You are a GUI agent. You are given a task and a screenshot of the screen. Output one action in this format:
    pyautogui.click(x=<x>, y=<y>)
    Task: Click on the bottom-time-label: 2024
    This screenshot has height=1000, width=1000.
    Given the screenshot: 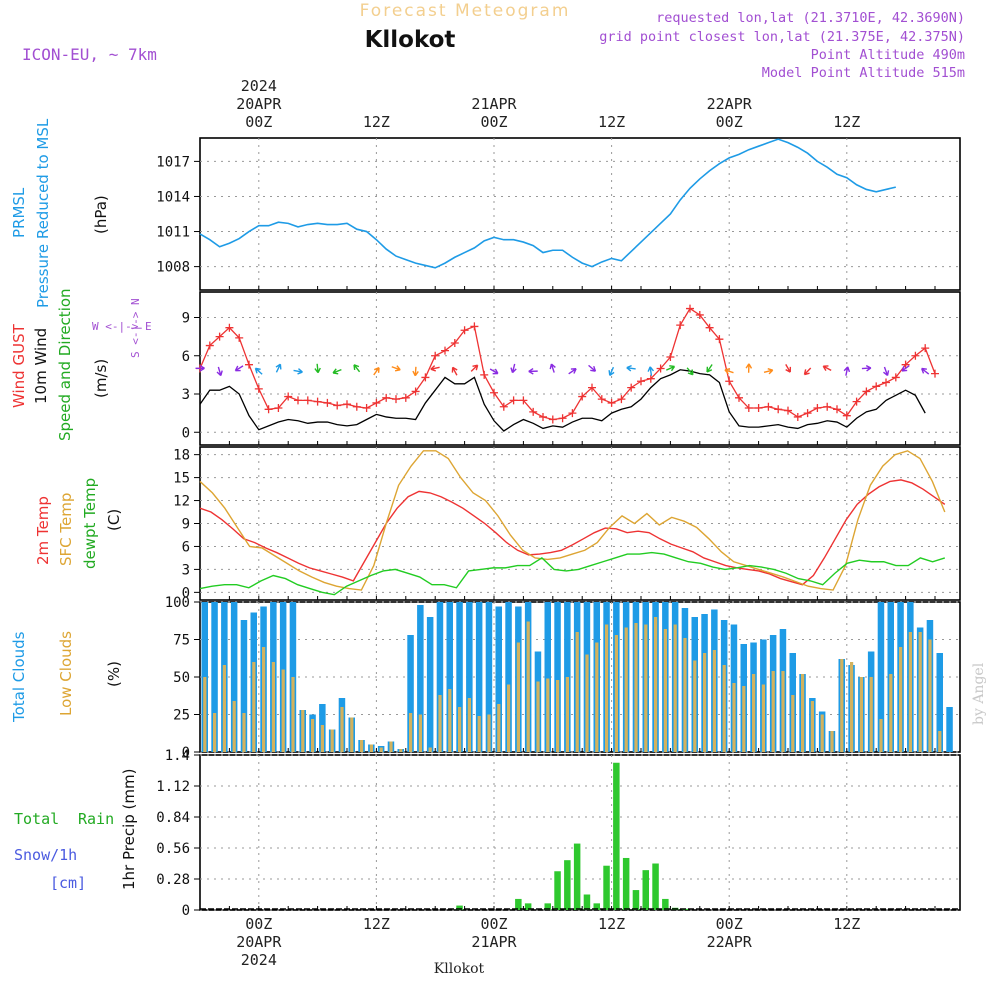 What is the action you would take?
    pyautogui.click(x=259, y=960)
    